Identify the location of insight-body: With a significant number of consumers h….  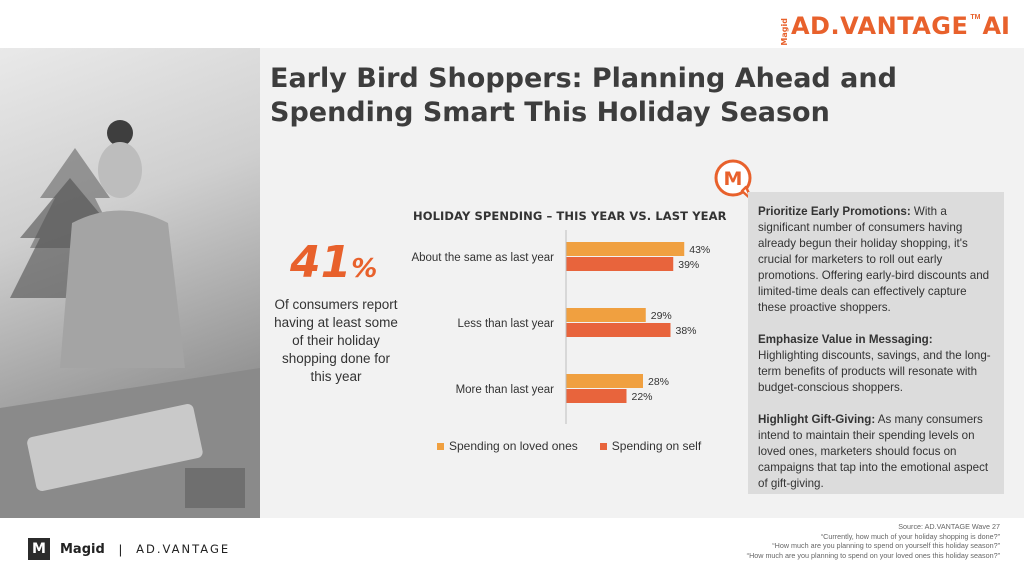
(874, 259).